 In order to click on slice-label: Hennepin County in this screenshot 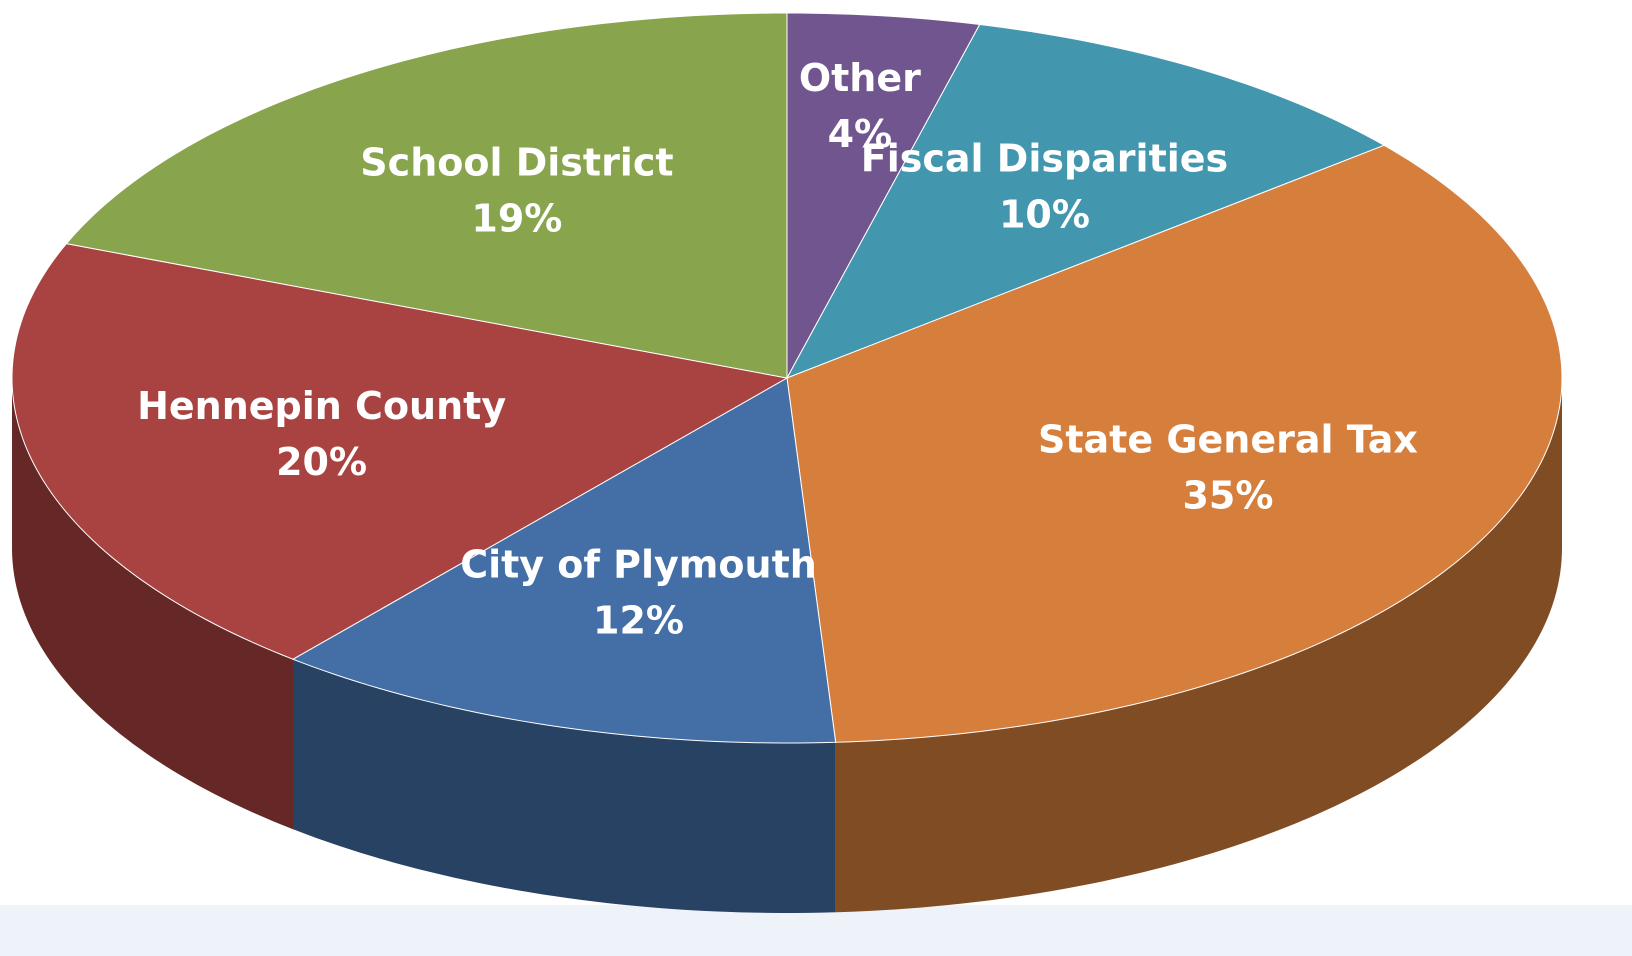, I will do `click(321, 406)`.